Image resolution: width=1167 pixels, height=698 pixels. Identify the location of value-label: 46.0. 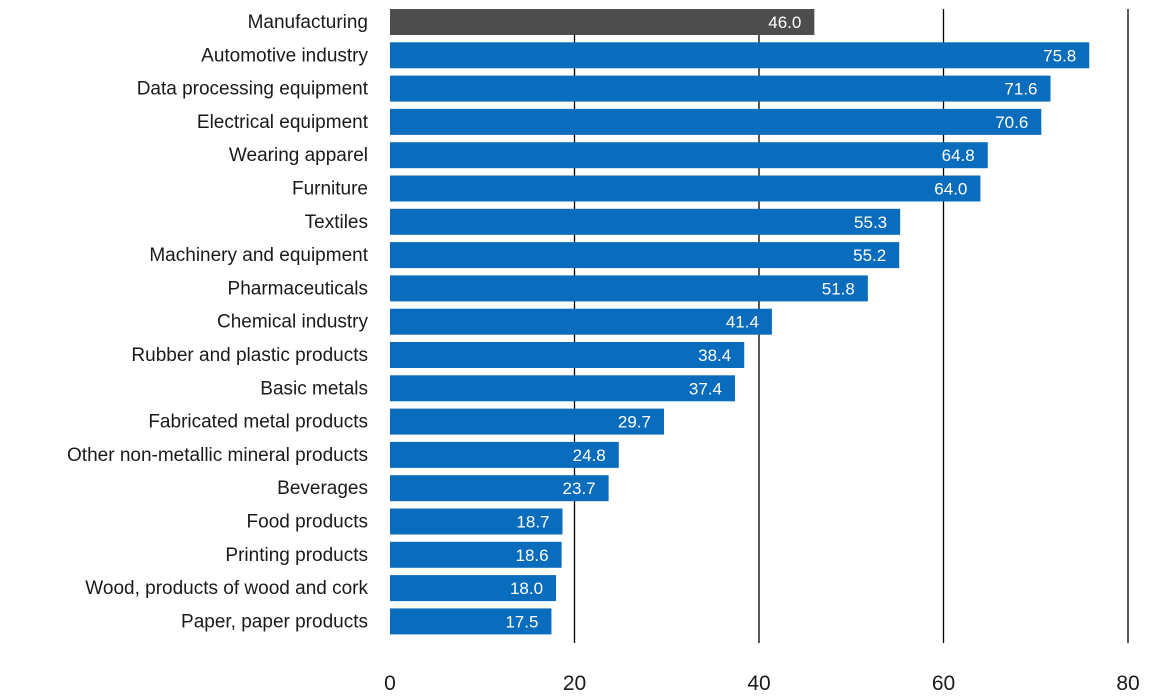
(784, 22).